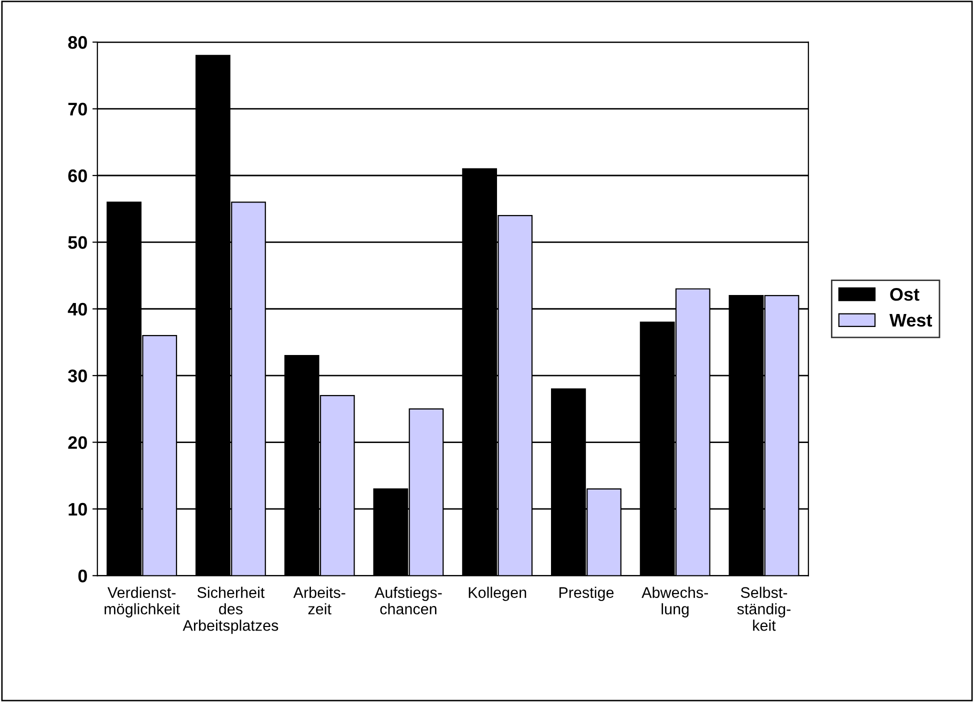 The image size is (974, 702). What do you see at coordinates (586, 593) in the screenshot?
I see `x-tick-label: Prestige` at bounding box center [586, 593].